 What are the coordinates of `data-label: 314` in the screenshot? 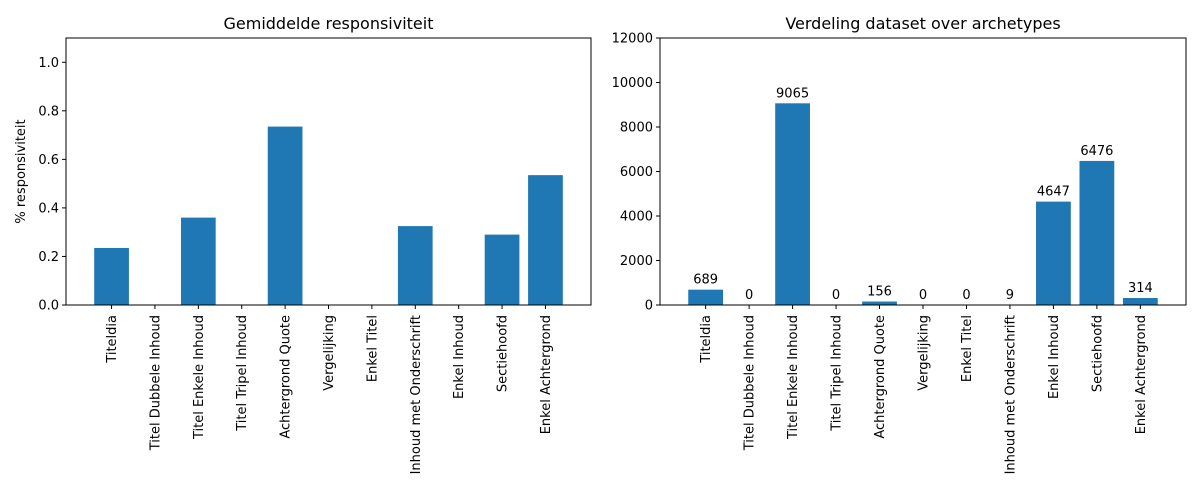 It's located at (1140, 288).